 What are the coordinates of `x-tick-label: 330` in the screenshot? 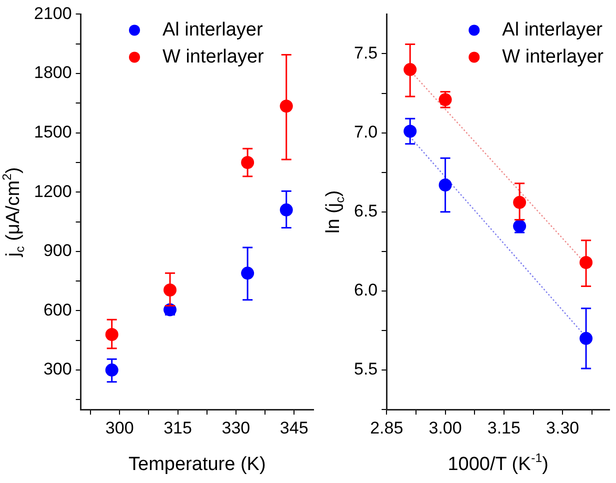 It's located at (236, 428).